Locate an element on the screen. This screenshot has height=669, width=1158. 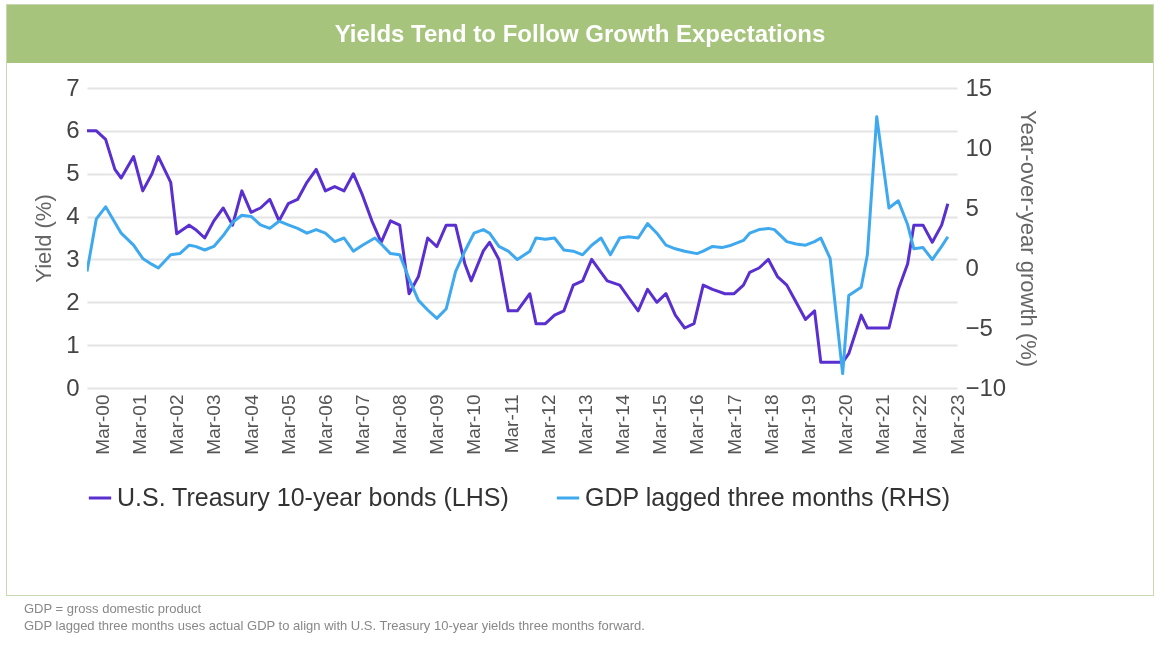
y-tick-label: 4 is located at coordinates (73, 216).